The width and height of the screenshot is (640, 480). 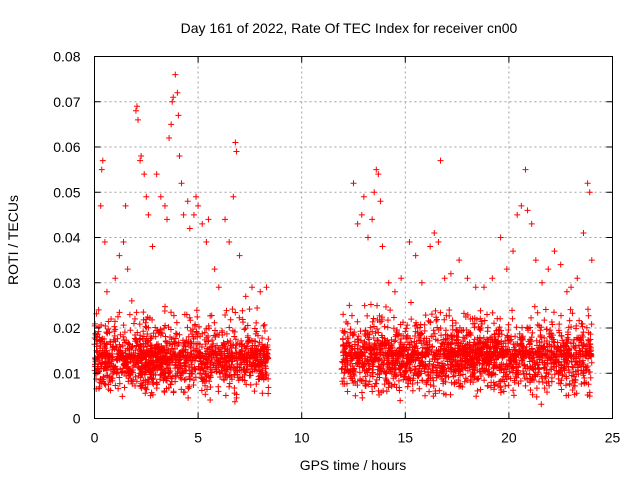 What do you see at coordinates (613, 438) in the screenshot?
I see `x-tick-label: 25` at bounding box center [613, 438].